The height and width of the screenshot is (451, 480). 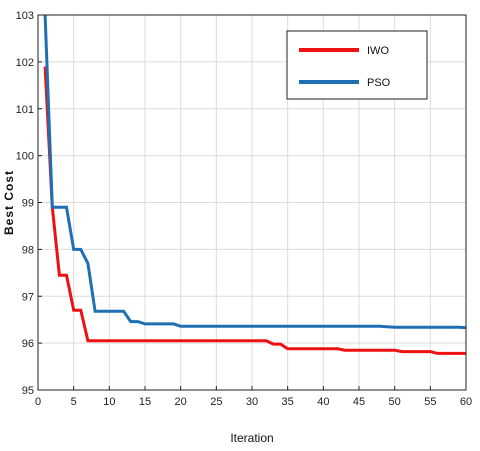 What do you see at coordinates (28, 391) in the screenshot?
I see `y-tick-label: 95` at bounding box center [28, 391].